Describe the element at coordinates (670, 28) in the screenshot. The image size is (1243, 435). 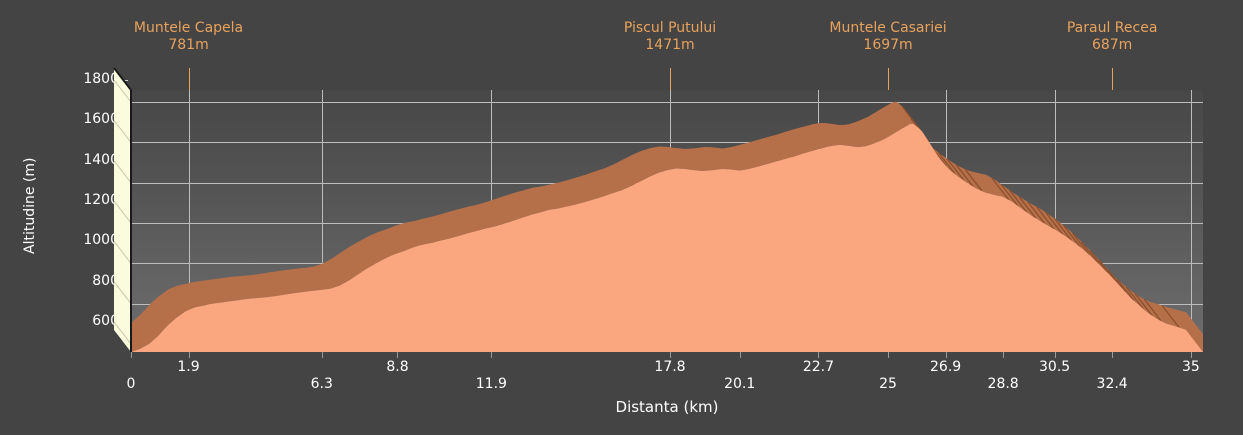
I see `annotation-name: Piscul Putului` at that location.